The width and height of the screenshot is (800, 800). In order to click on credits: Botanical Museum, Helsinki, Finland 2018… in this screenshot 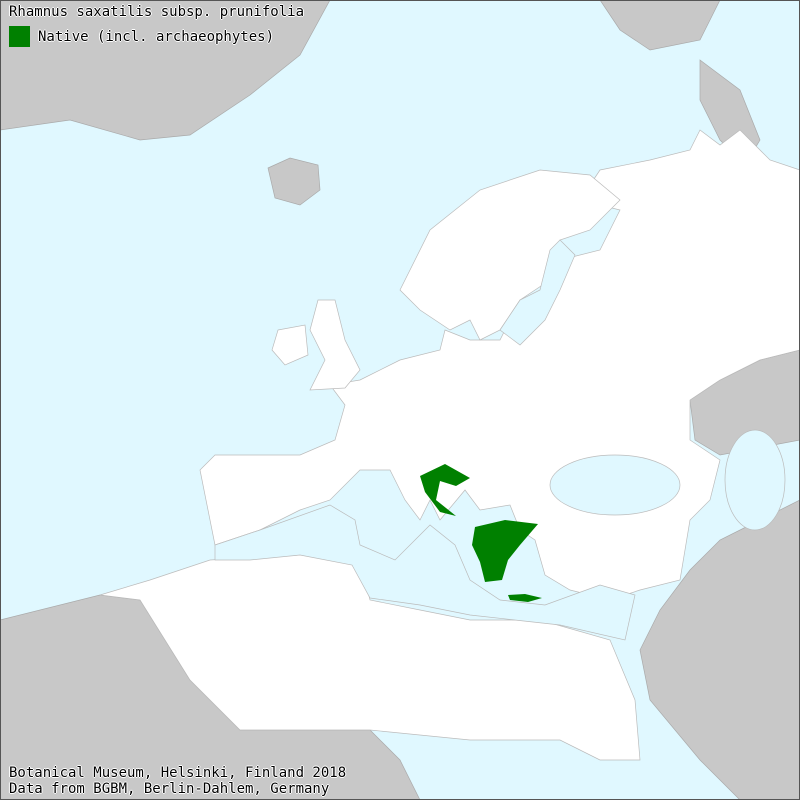, I will do `click(177, 781)`.